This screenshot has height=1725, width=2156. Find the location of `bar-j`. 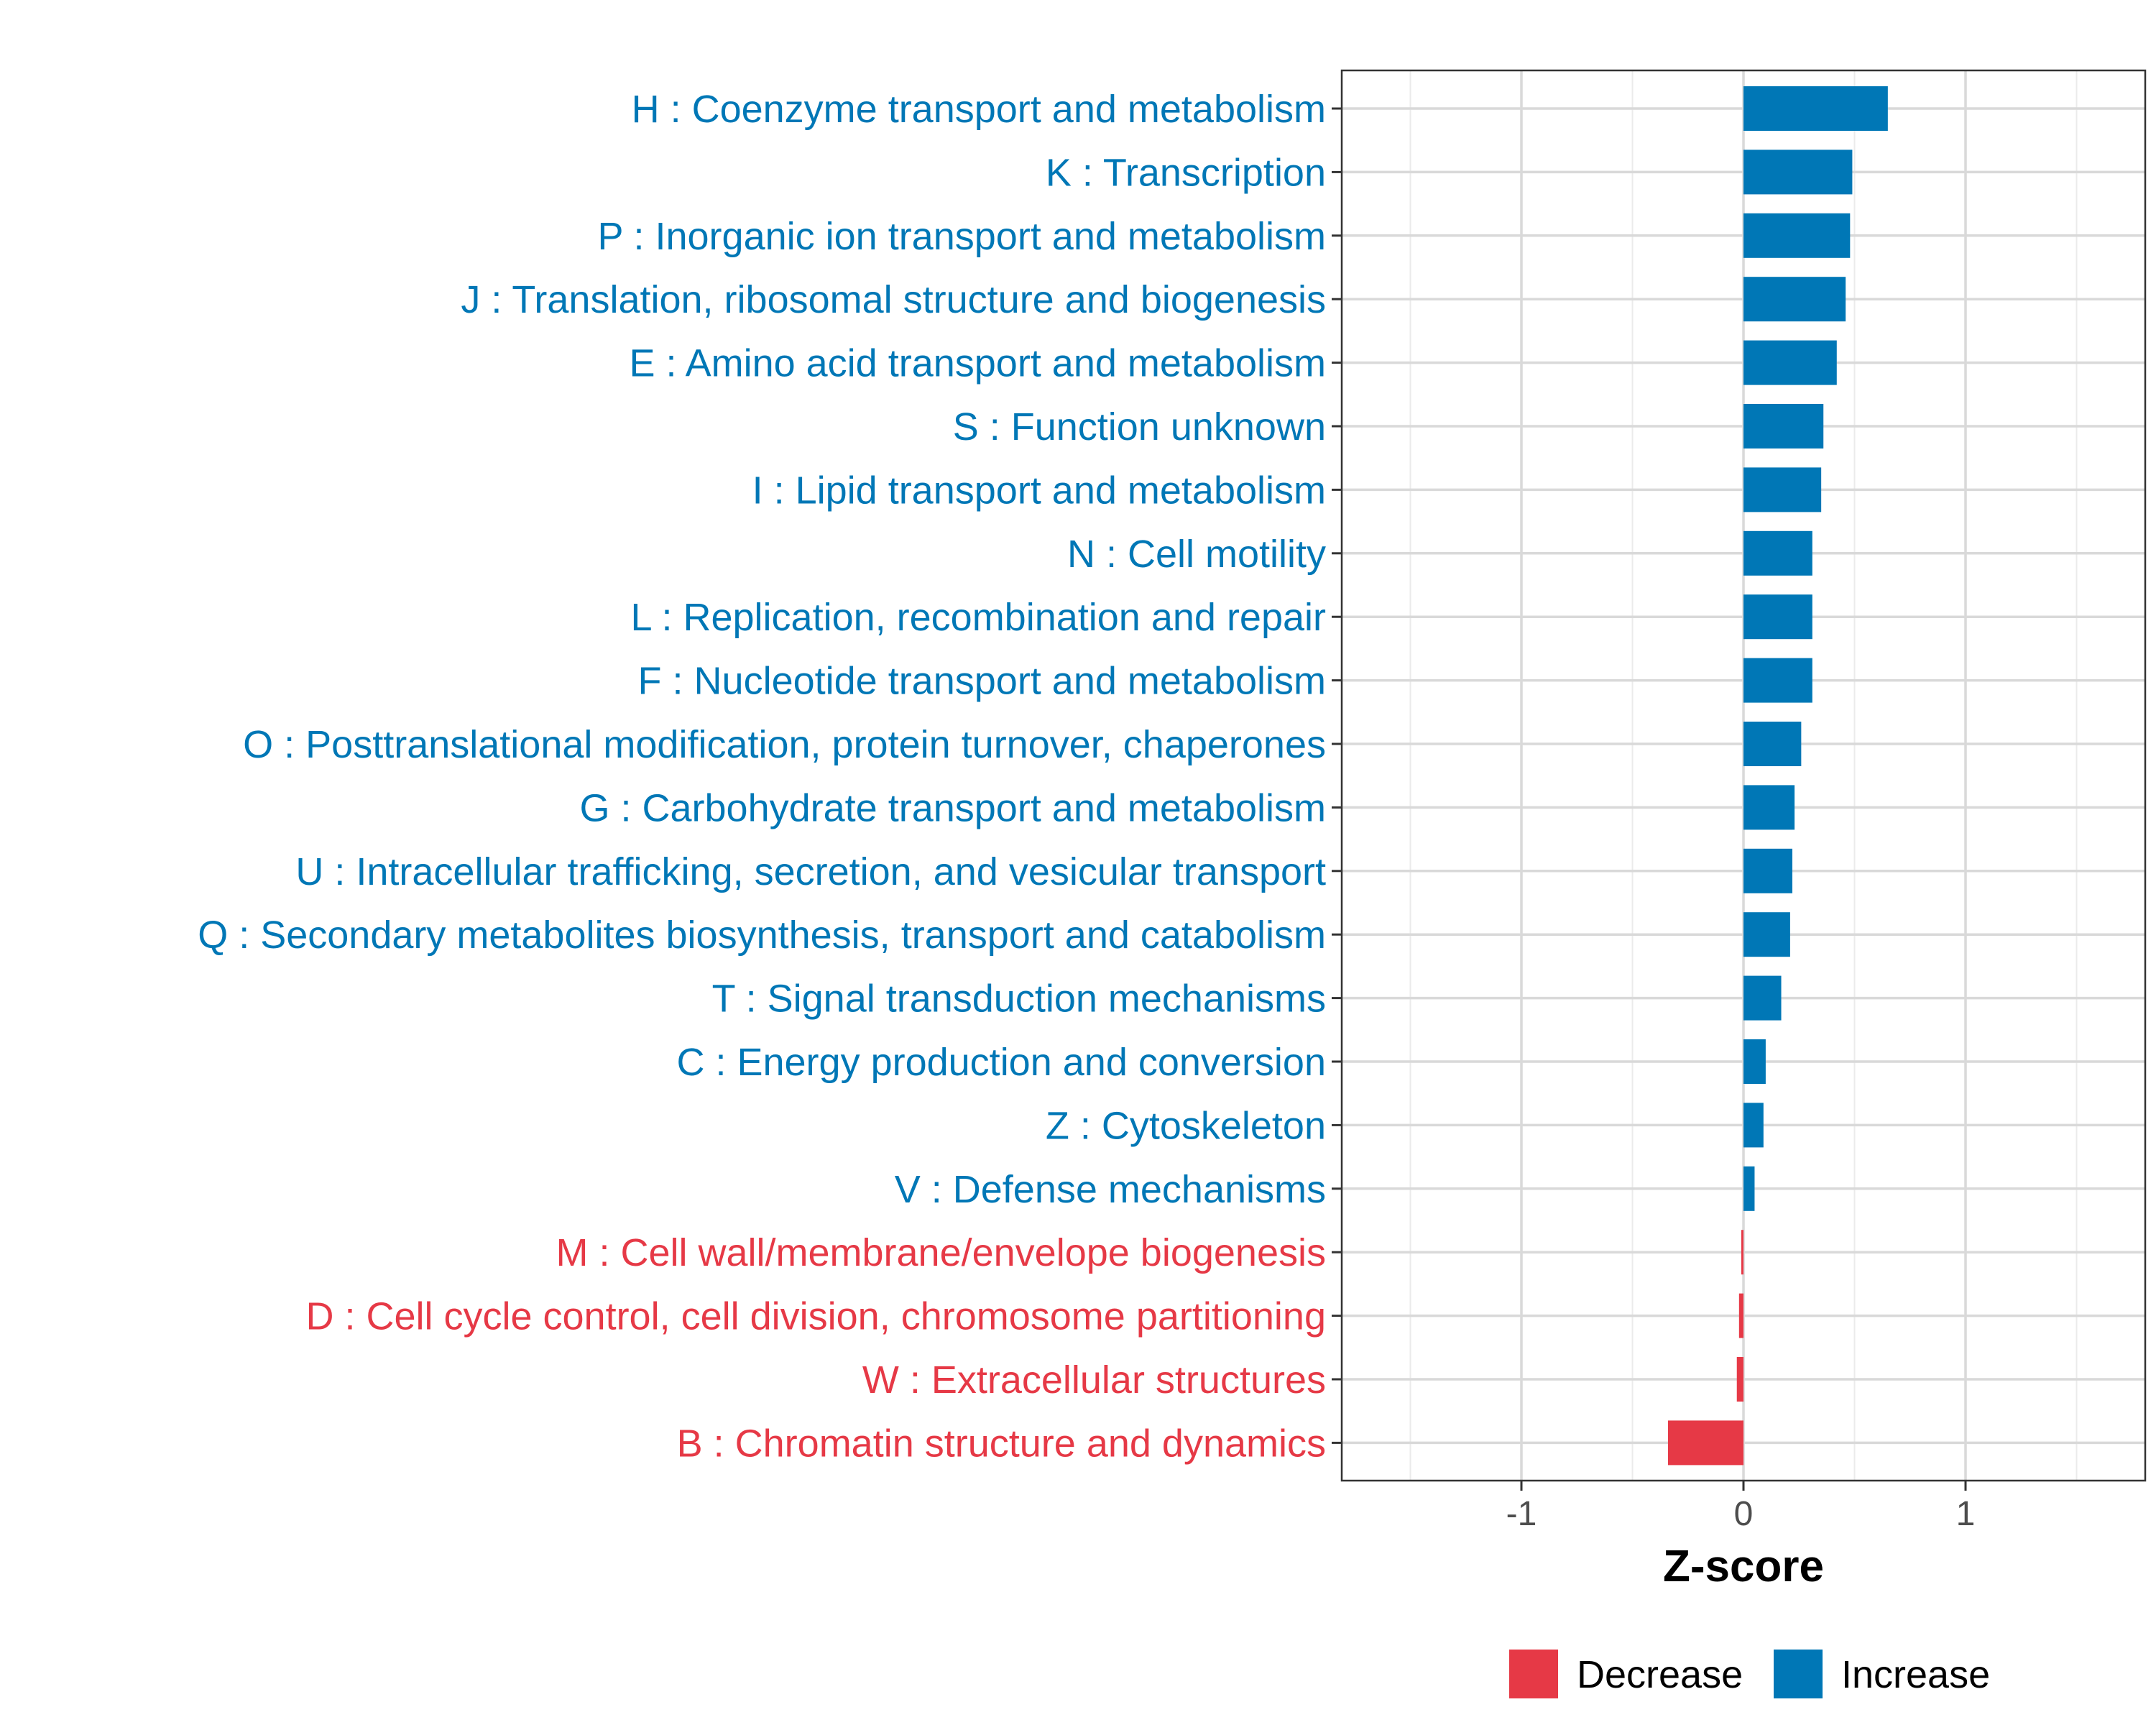

bar-j is located at coordinates (1794, 299).